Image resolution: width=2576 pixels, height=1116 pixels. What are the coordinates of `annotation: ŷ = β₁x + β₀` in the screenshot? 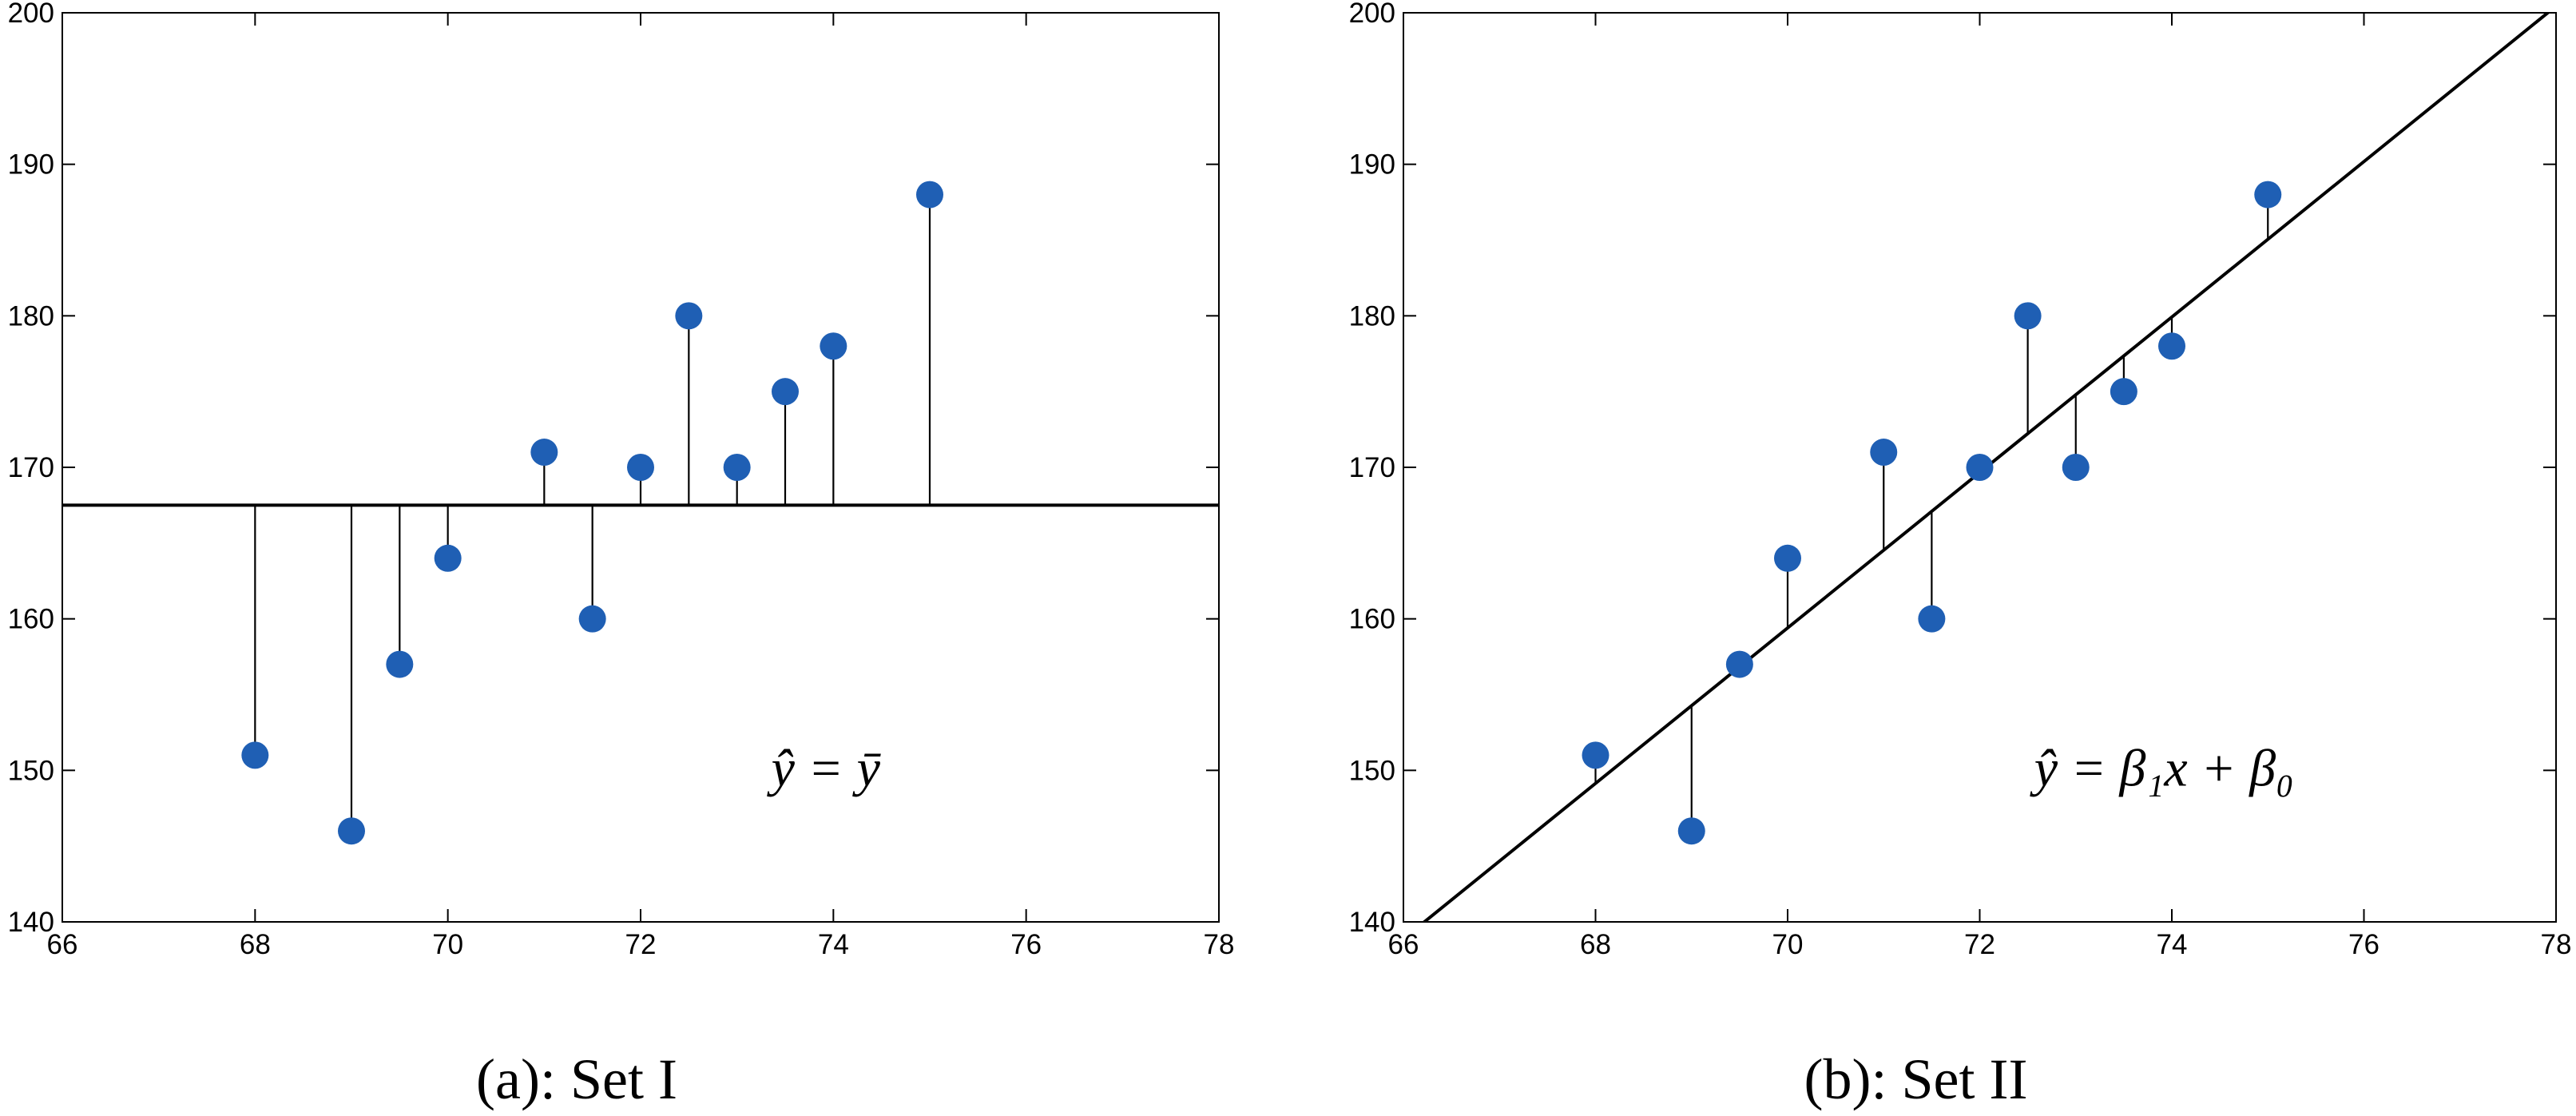 It's located at (2162, 768).